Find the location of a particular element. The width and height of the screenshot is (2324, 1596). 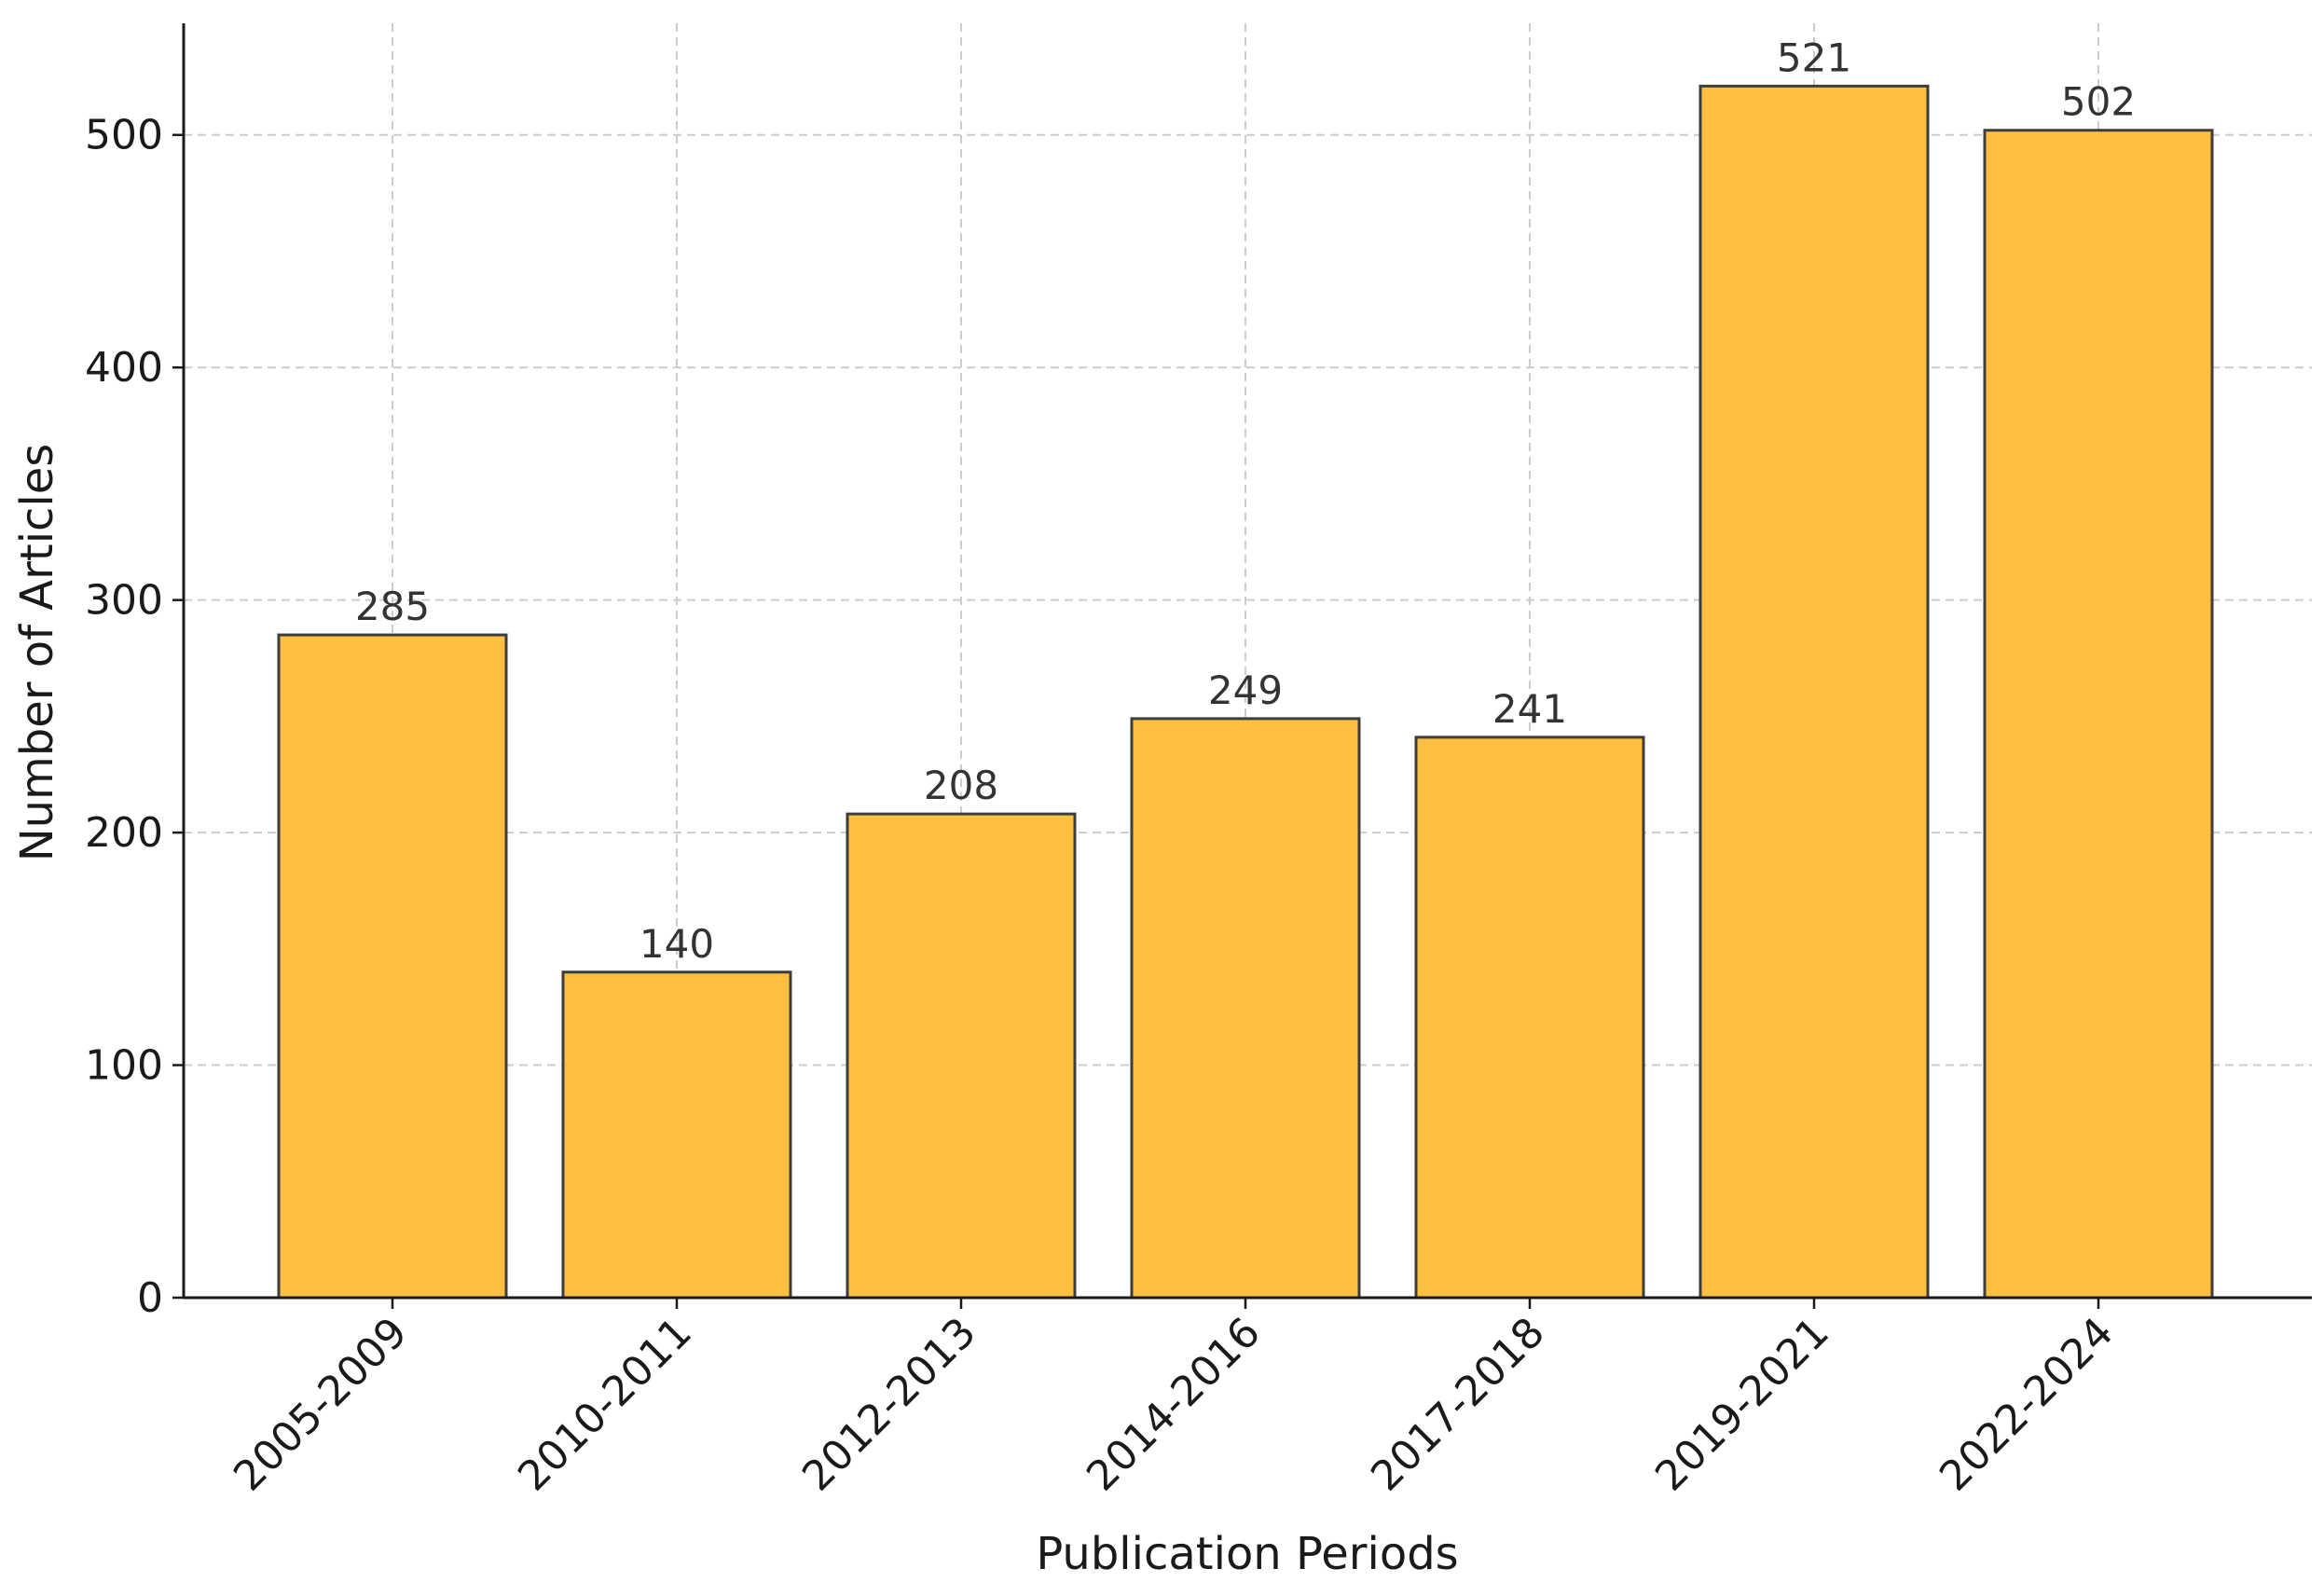

bar-2019-2021 is located at coordinates (1814, 692).